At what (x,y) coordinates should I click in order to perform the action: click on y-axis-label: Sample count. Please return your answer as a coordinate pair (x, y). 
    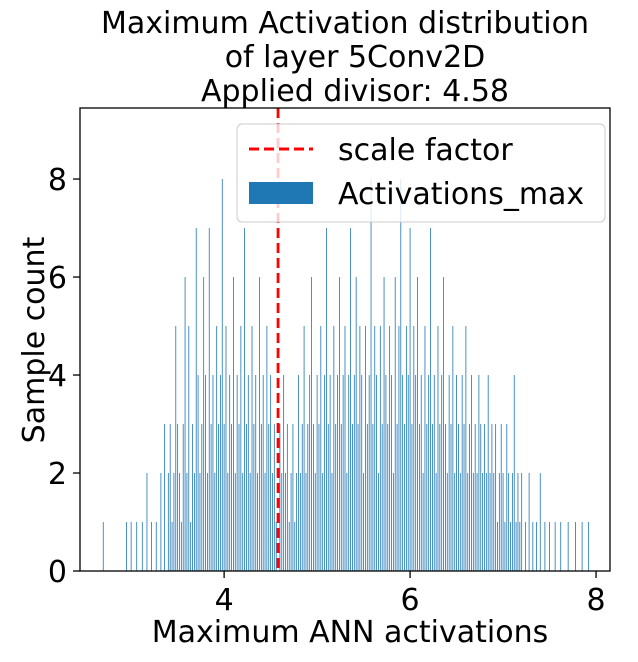
    Looking at the image, I should click on (34, 339).